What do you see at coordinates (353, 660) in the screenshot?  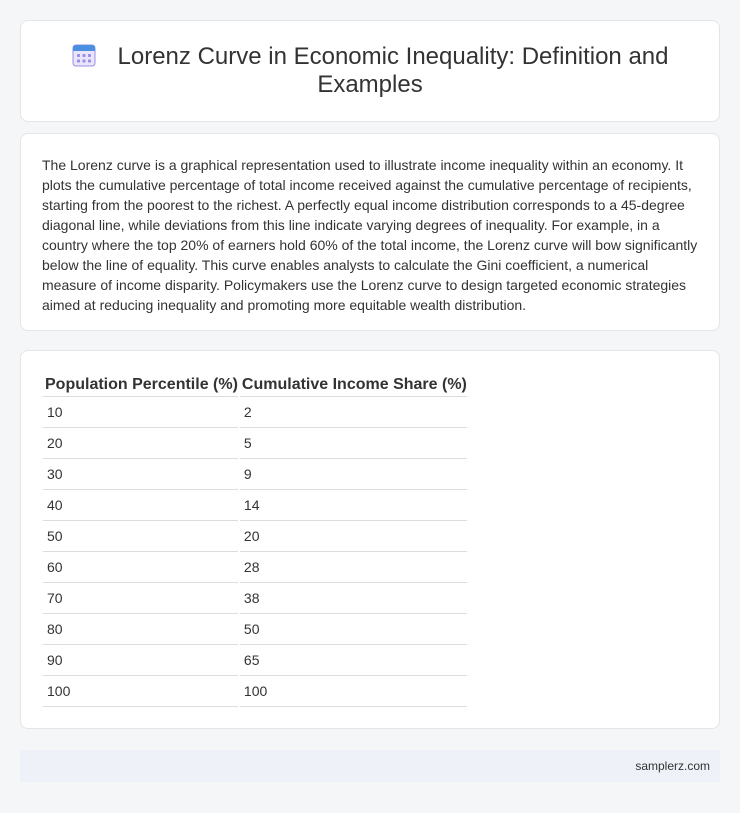 I see `cell-income-share: 65` at bounding box center [353, 660].